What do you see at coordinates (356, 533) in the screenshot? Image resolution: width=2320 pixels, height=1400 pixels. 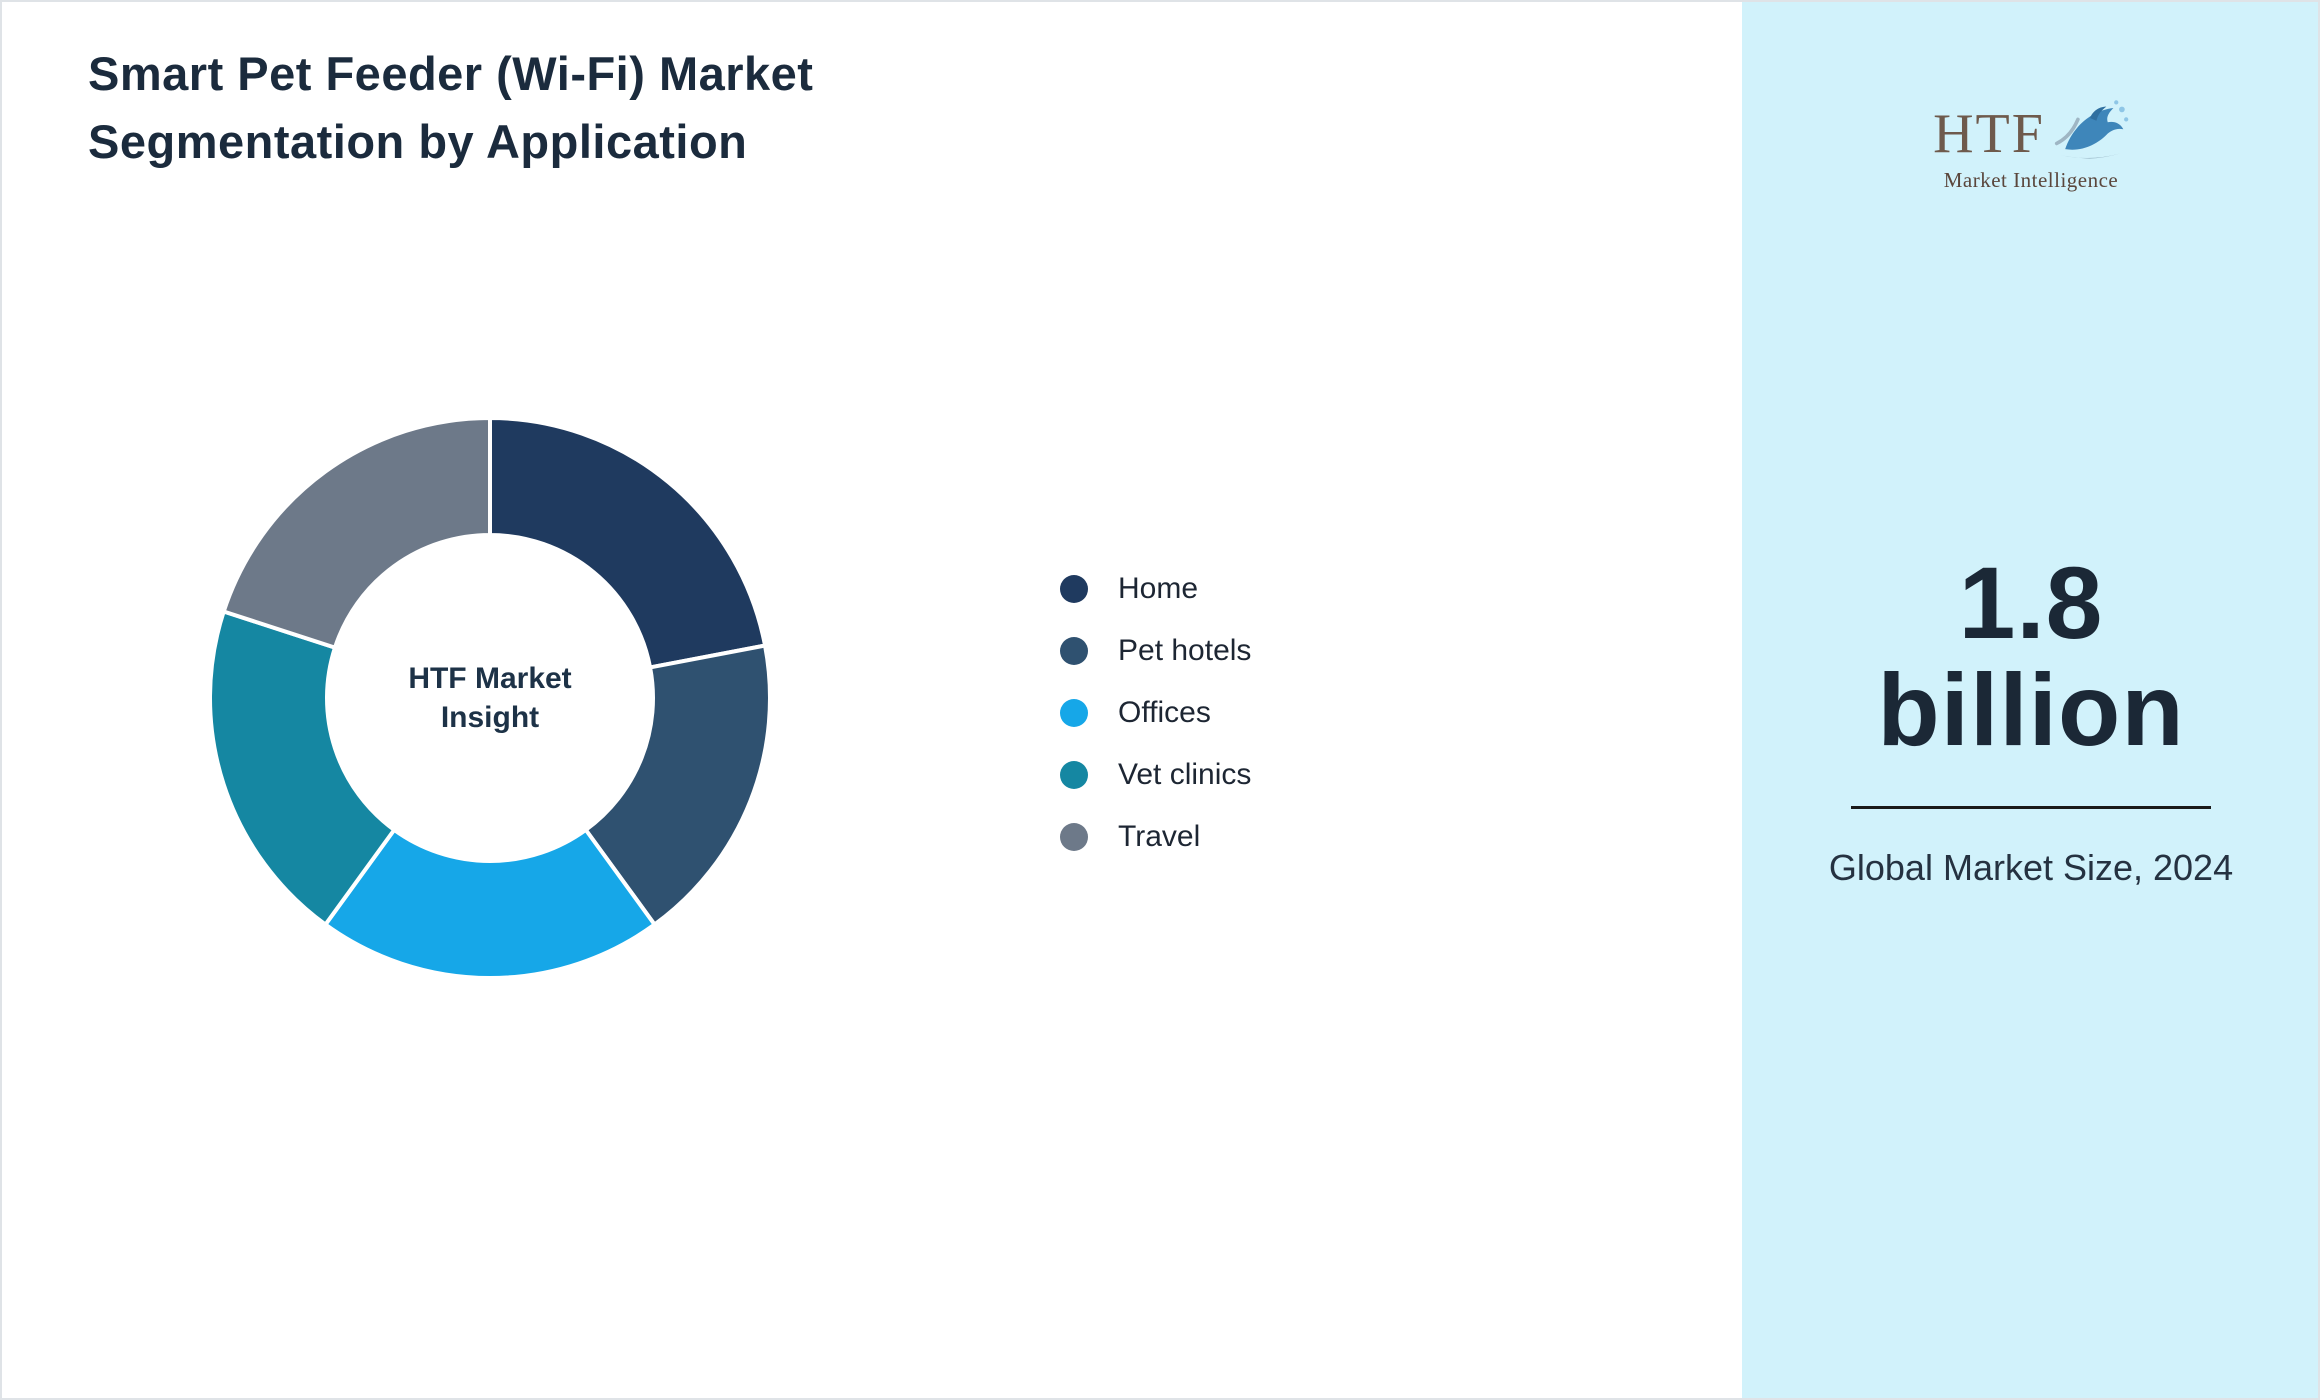 I see `donut-segment-travel` at bounding box center [356, 533].